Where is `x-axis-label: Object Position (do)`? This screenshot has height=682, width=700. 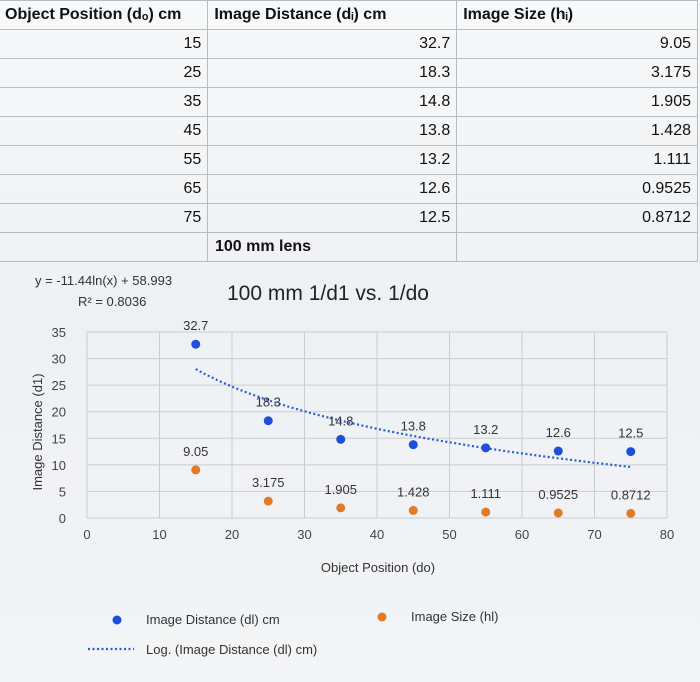
x-axis-label: Object Position (do) is located at coordinates (378, 567).